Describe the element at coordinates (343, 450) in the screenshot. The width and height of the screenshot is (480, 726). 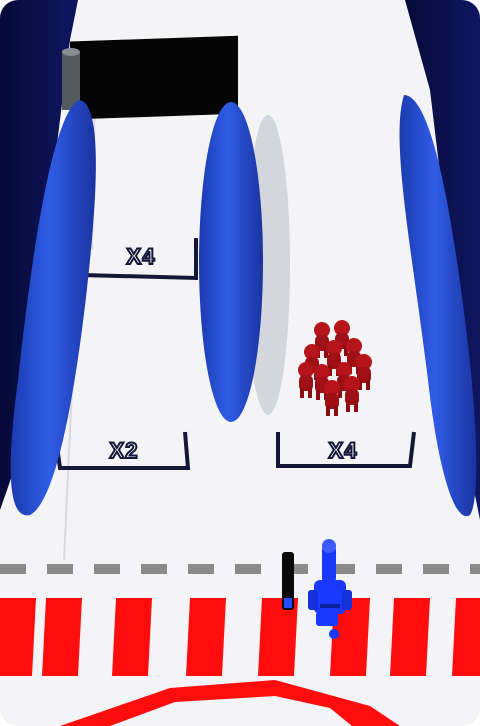
I see `gate-right-label: X4` at that location.